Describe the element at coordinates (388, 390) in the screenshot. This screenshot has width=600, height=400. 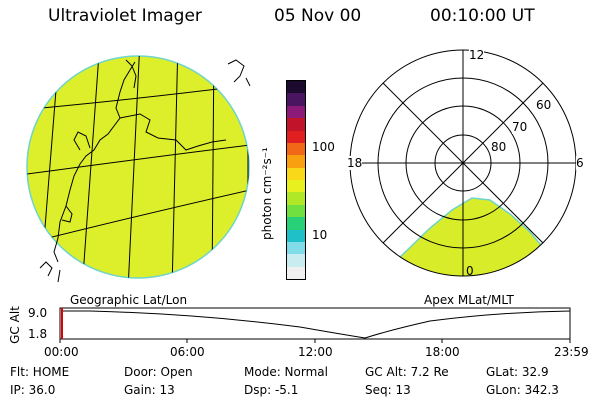
I see `seq-info: Seq: 13` at that location.